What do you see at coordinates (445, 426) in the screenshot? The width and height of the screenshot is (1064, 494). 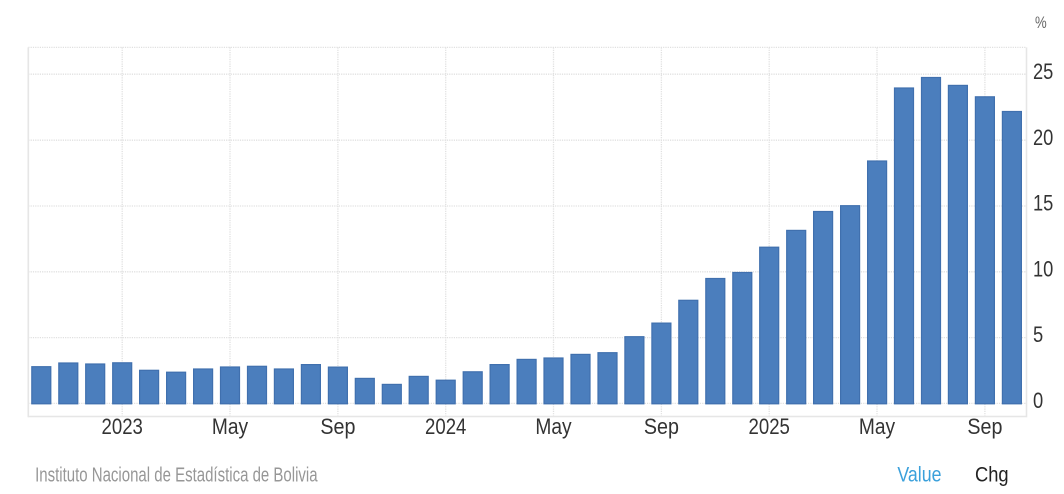 I see `svg-text: 2024` at bounding box center [445, 426].